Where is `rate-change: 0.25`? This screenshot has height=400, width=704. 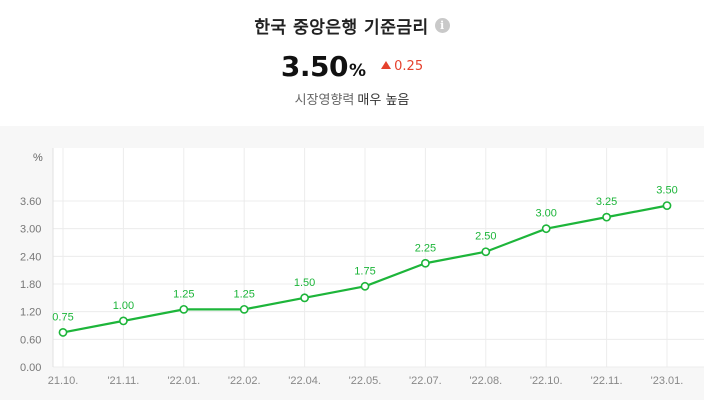
rate-change: 0.25 is located at coordinates (402, 66).